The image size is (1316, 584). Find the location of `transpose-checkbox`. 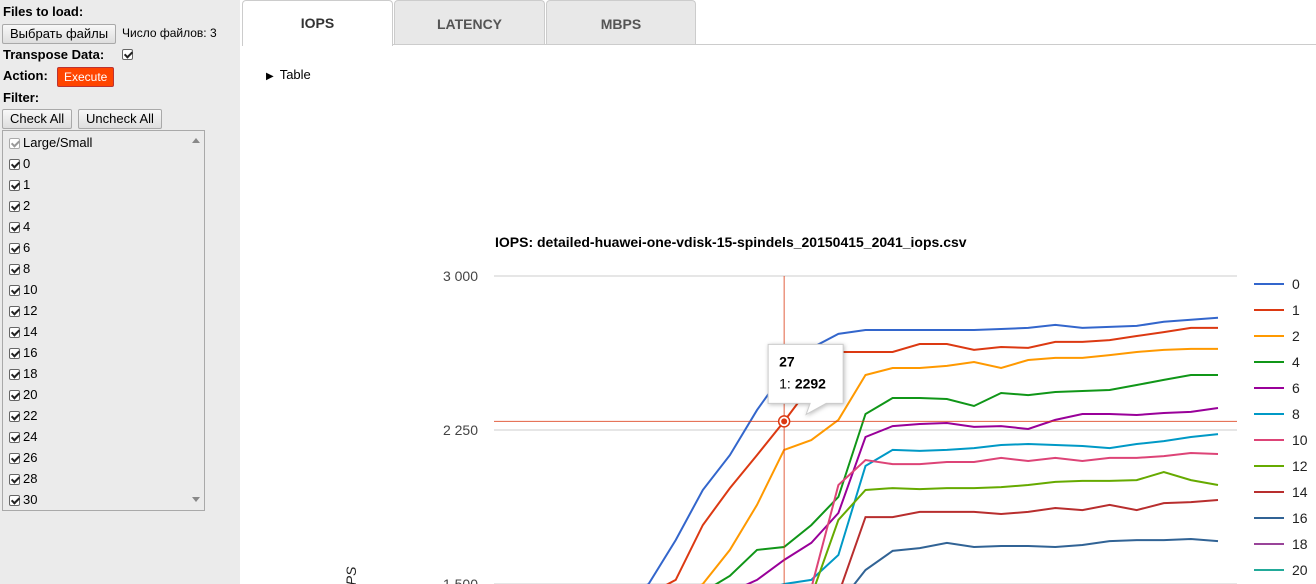

transpose-checkbox is located at coordinates (127, 54).